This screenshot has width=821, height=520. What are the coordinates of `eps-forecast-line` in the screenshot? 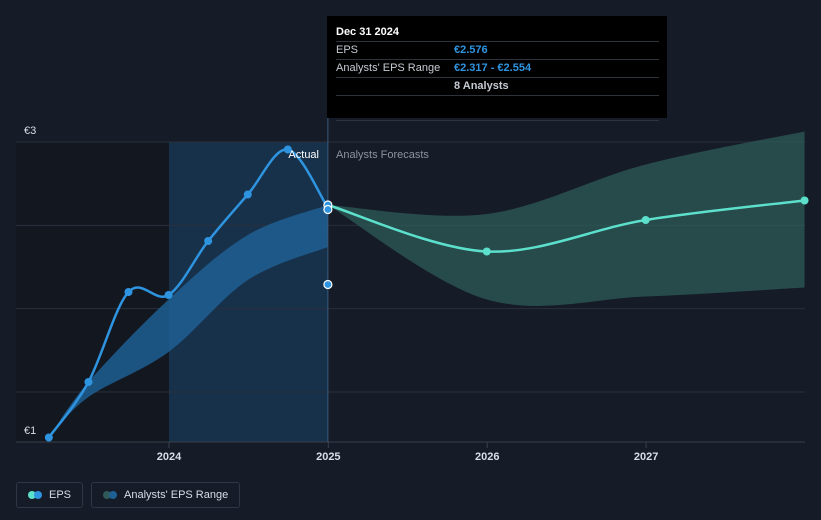 It's located at (566, 226).